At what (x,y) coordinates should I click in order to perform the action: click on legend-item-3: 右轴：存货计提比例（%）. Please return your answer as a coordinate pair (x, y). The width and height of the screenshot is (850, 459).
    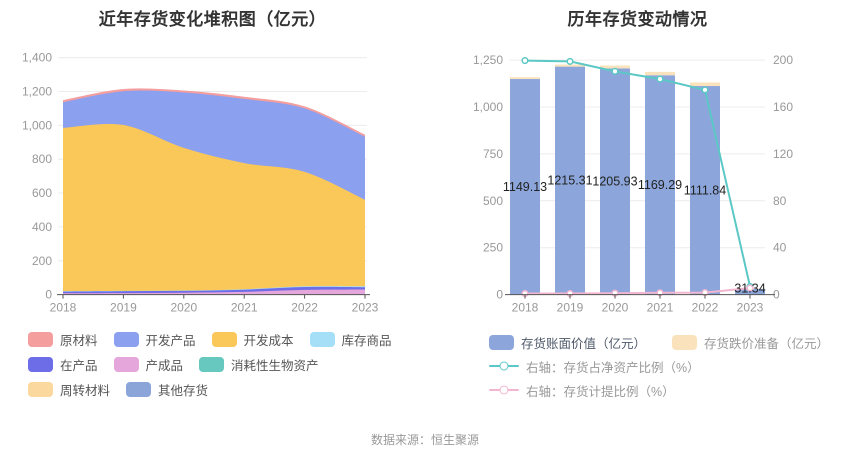
    Looking at the image, I should click on (582, 390).